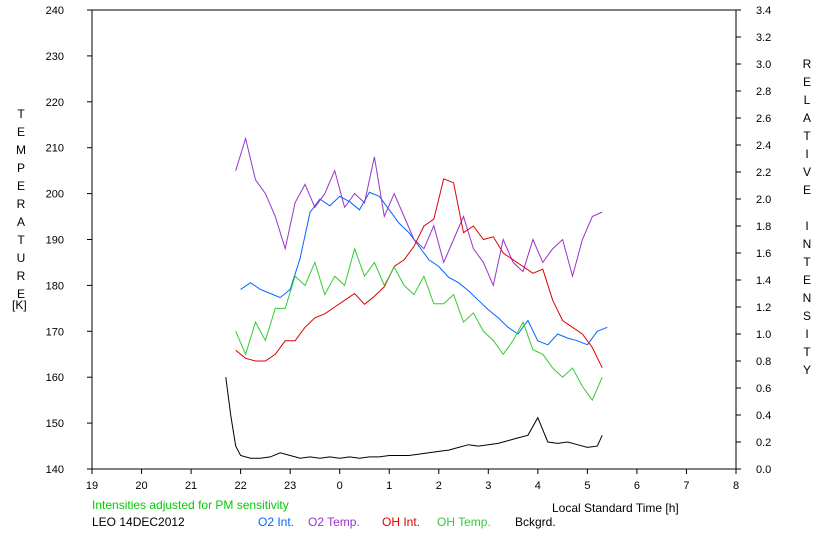 The width and height of the screenshot is (828, 535). Describe the element at coordinates (763, 443) in the screenshot. I see `y-right-tick-label: 0.2` at that location.